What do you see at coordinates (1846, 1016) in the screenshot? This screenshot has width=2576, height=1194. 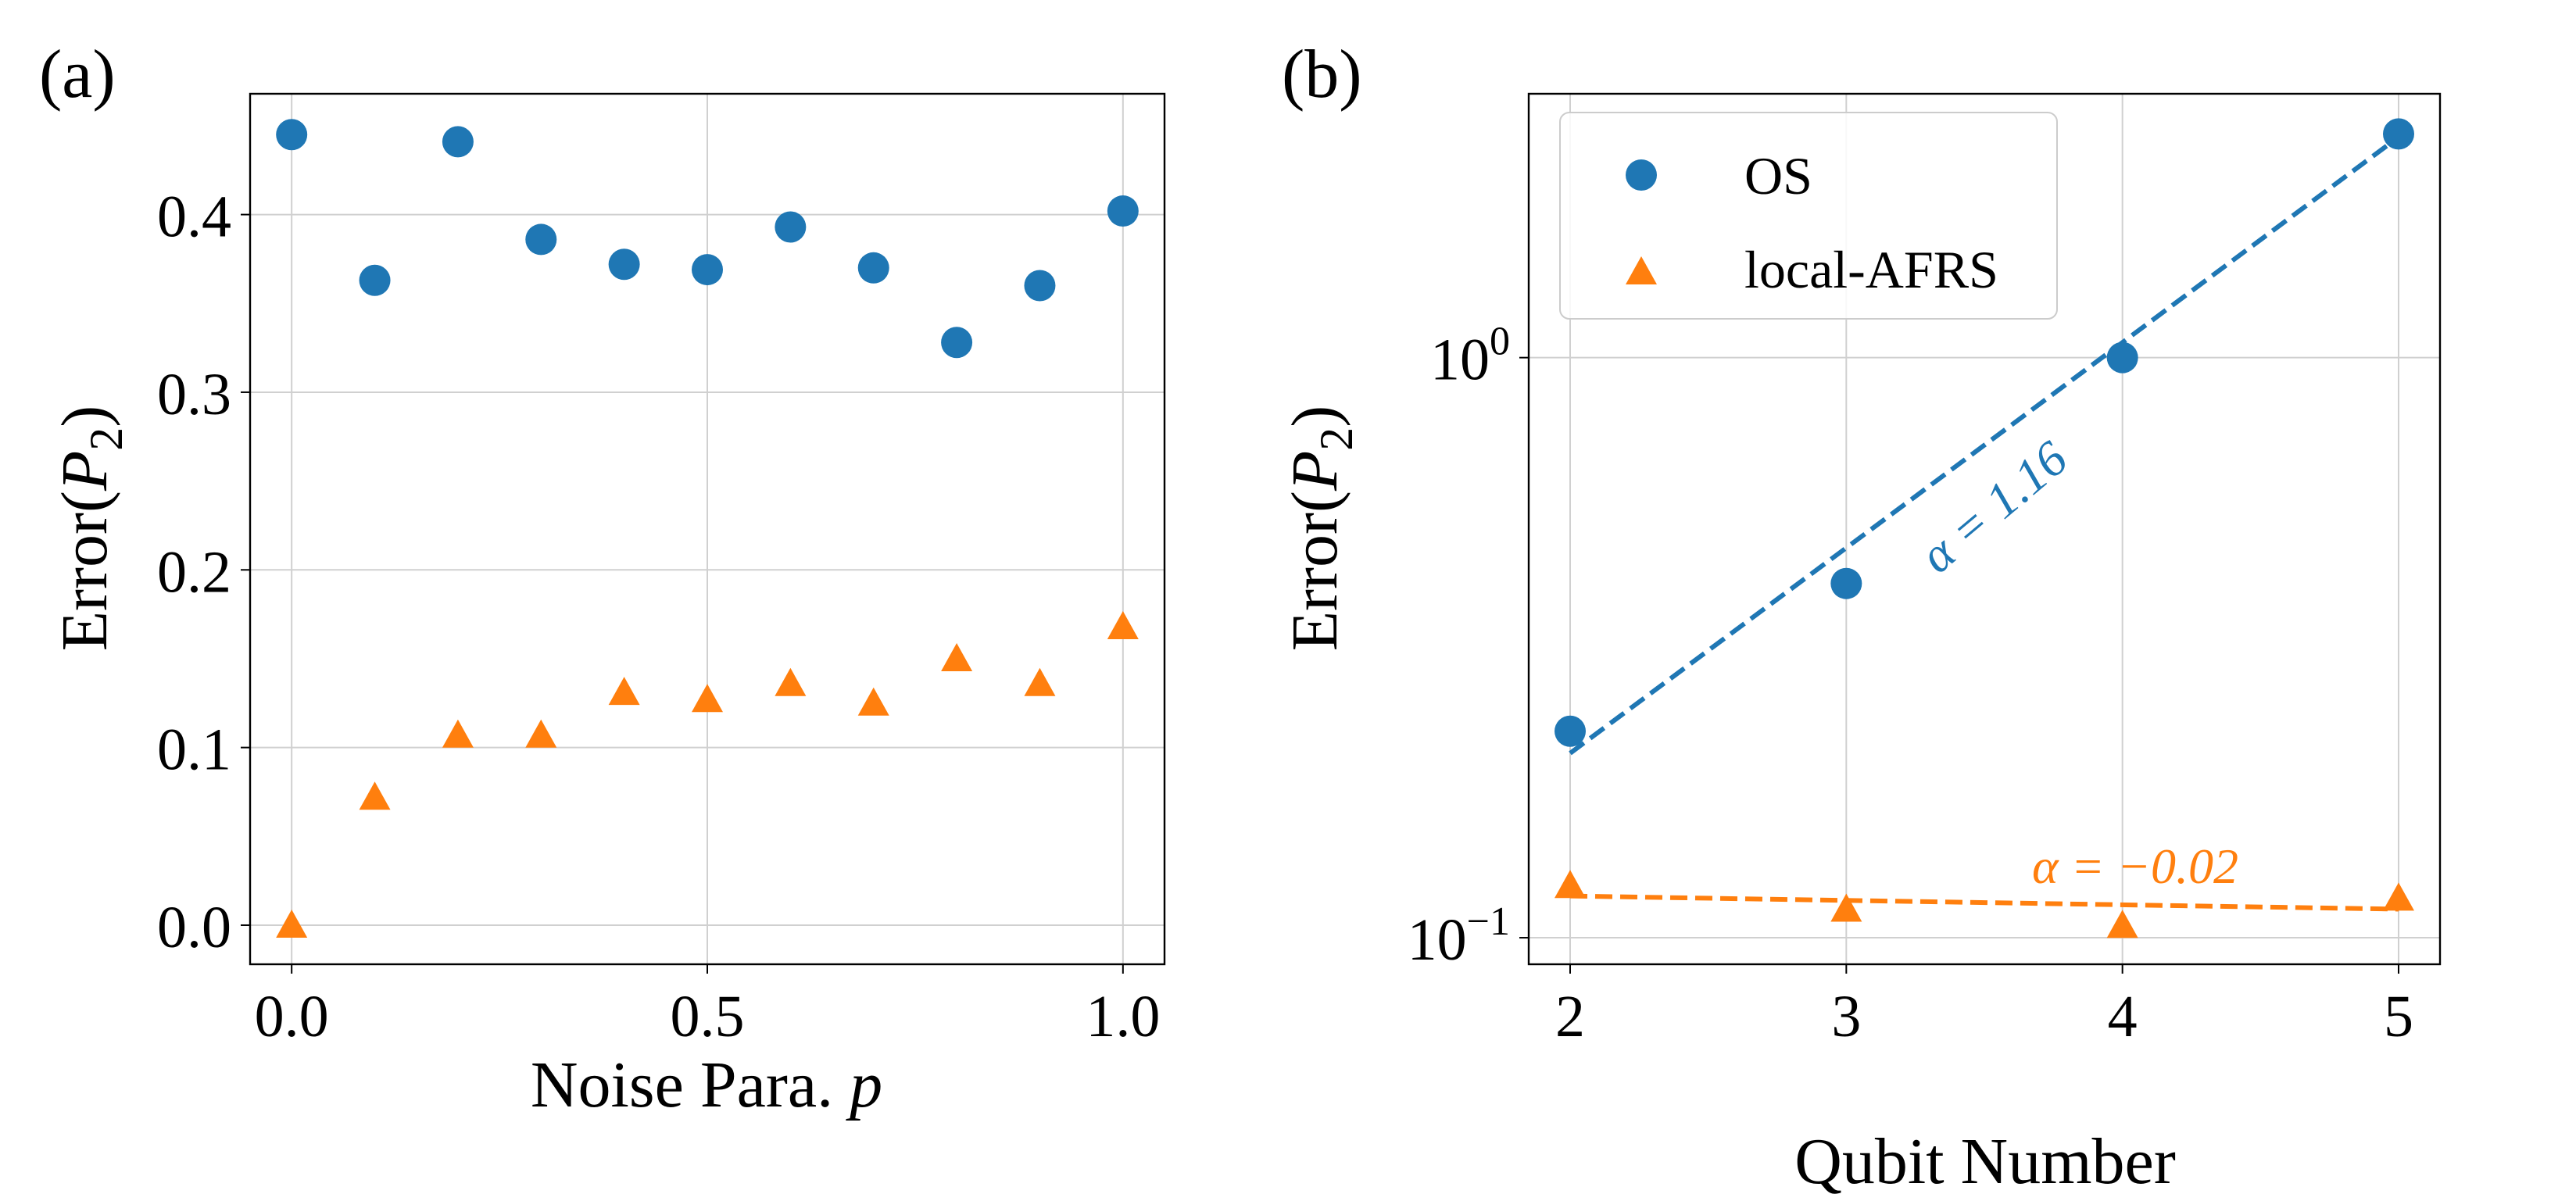 I see `x-tick-label: 3` at bounding box center [1846, 1016].